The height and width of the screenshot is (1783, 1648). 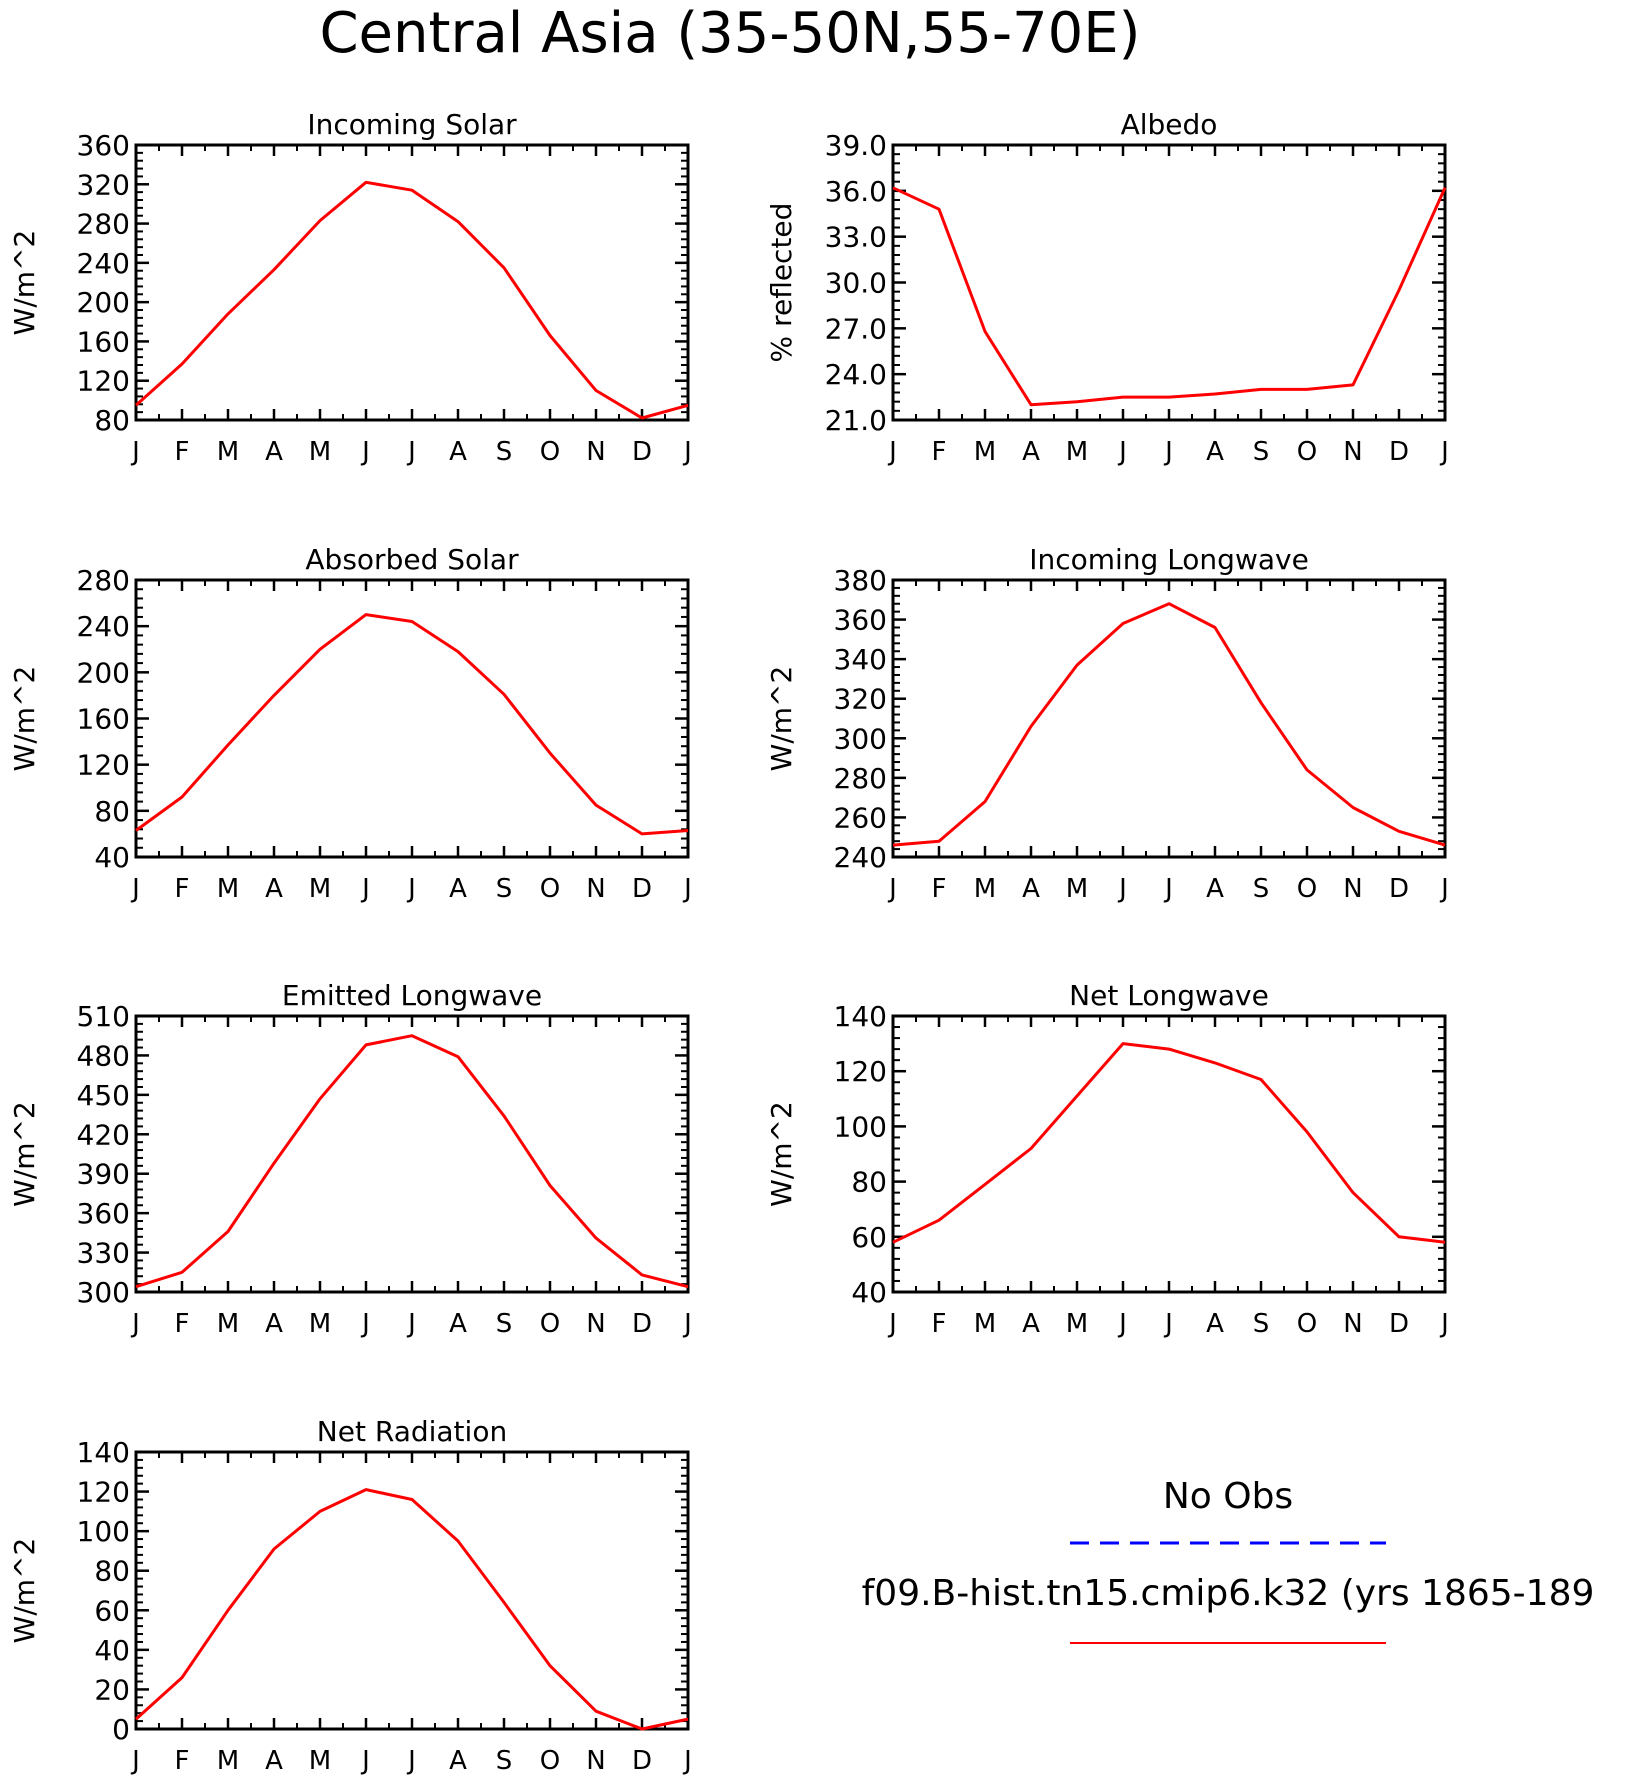 What do you see at coordinates (112, 1689) in the screenshot?
I see `y-tick-label: 20` at bounding box center [112, 1689].